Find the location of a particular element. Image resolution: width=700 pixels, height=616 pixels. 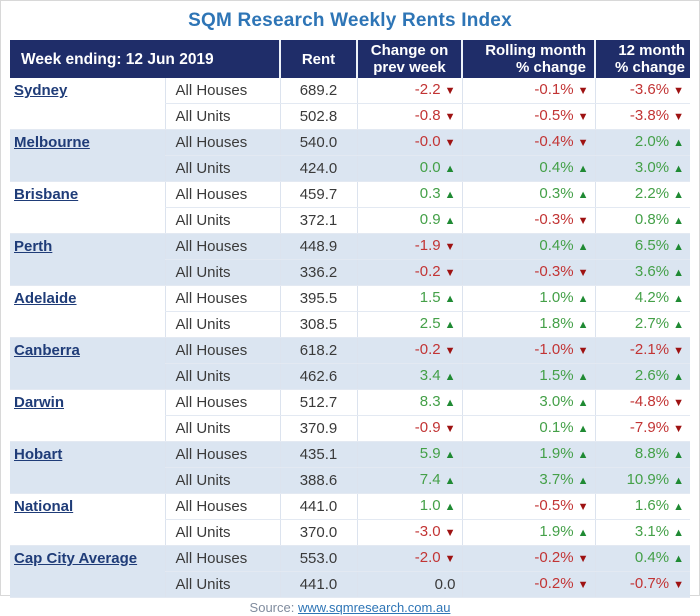

value-text: -0.9 is located at coordinates (427, 427).